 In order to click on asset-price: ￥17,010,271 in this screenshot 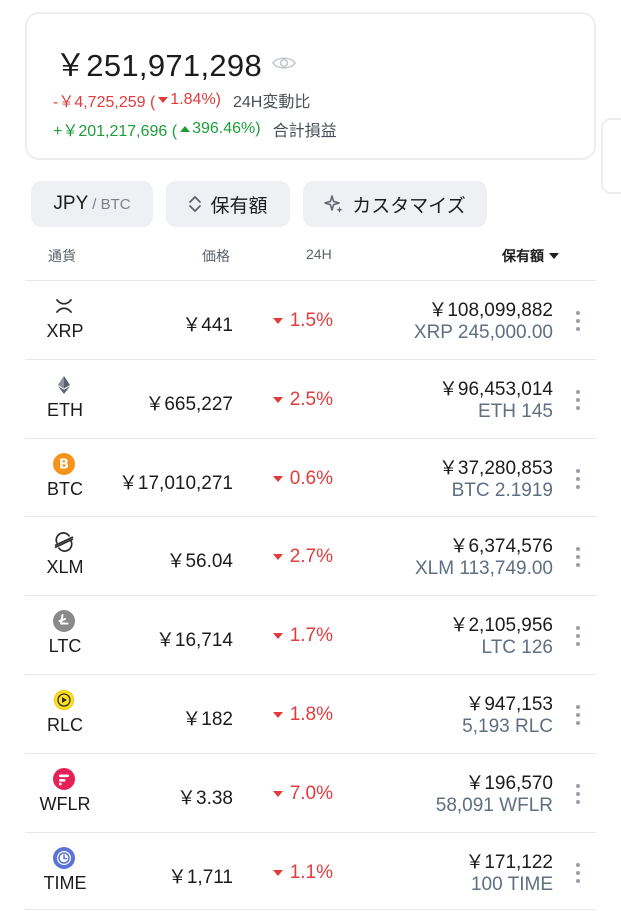, I will do `click(175, 483)`.